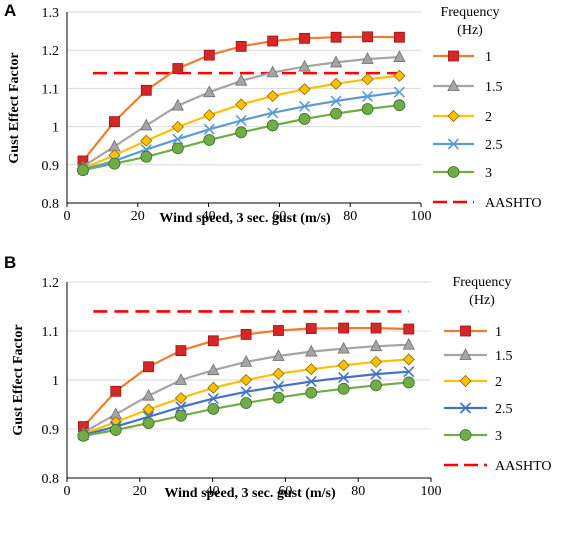 The image size is (561, 534). I want to click on y-axis-title: Gust Effect Factor, so click(18, 379).